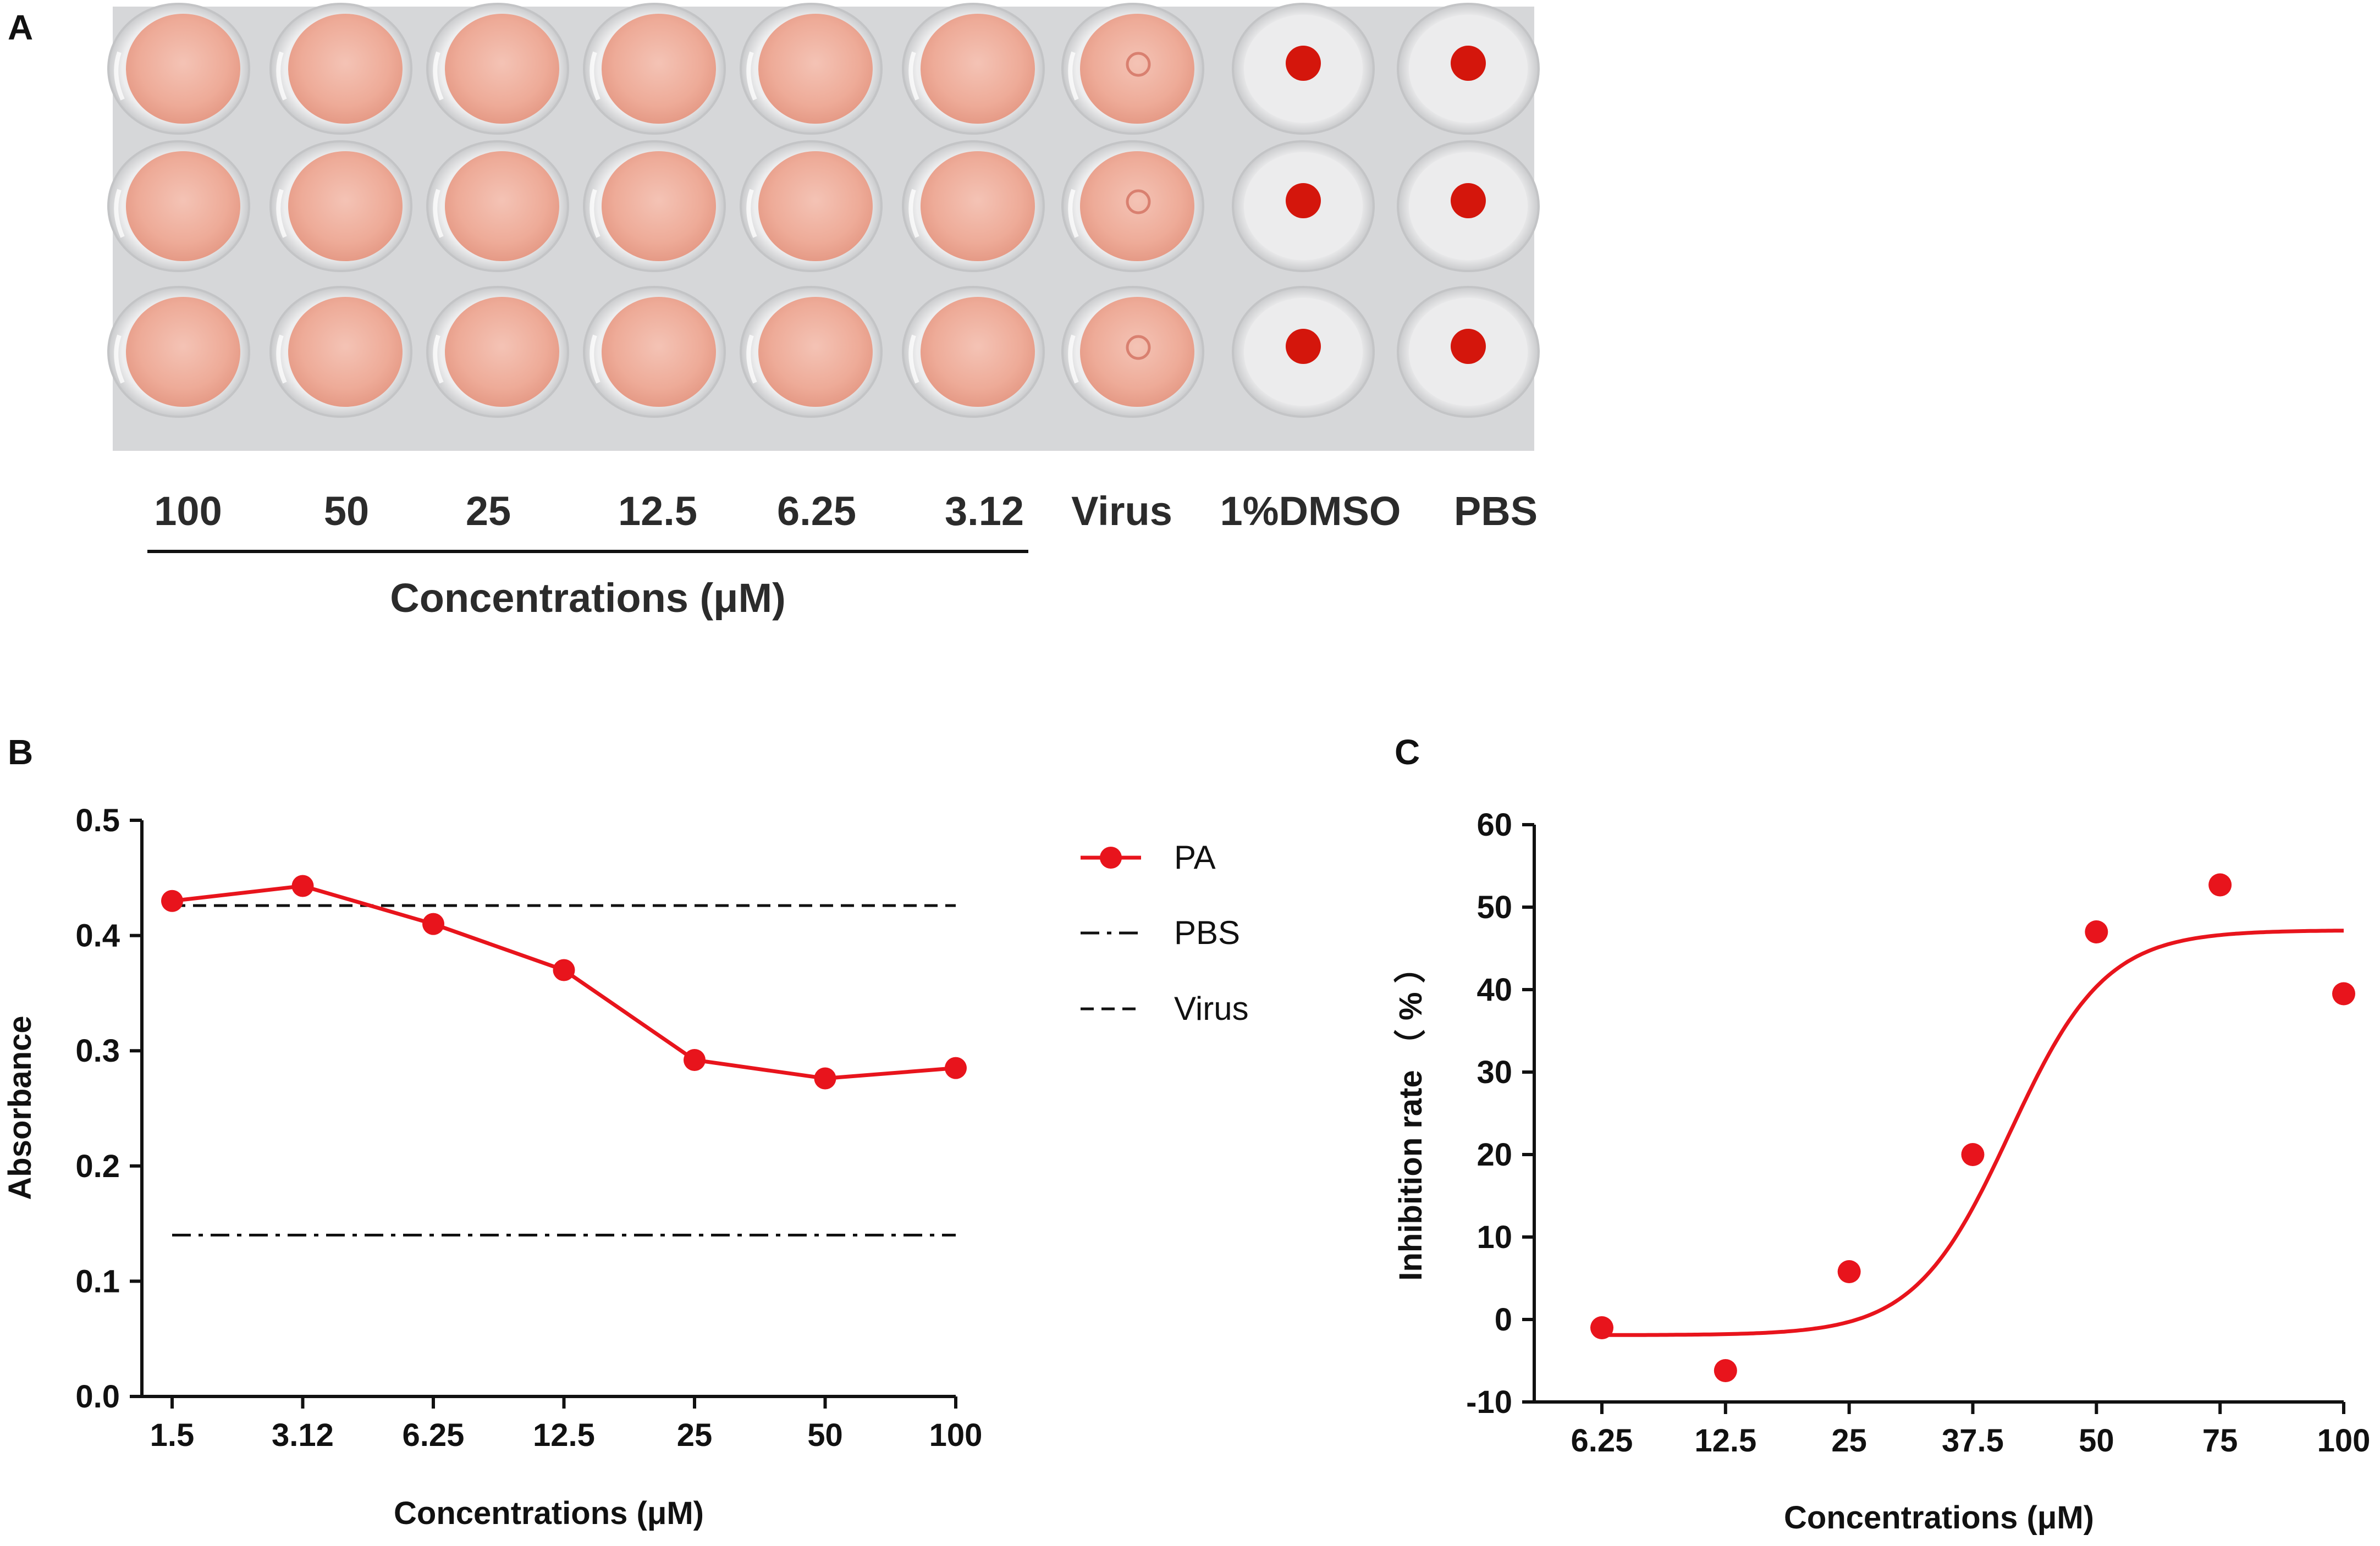 Image resolution: width=2380 pixels, height=1546 pixels. What do you see at coordinates (188, 511) in the screenshot?
I see `well-label-0: 100` at bounding box center [188, 511].